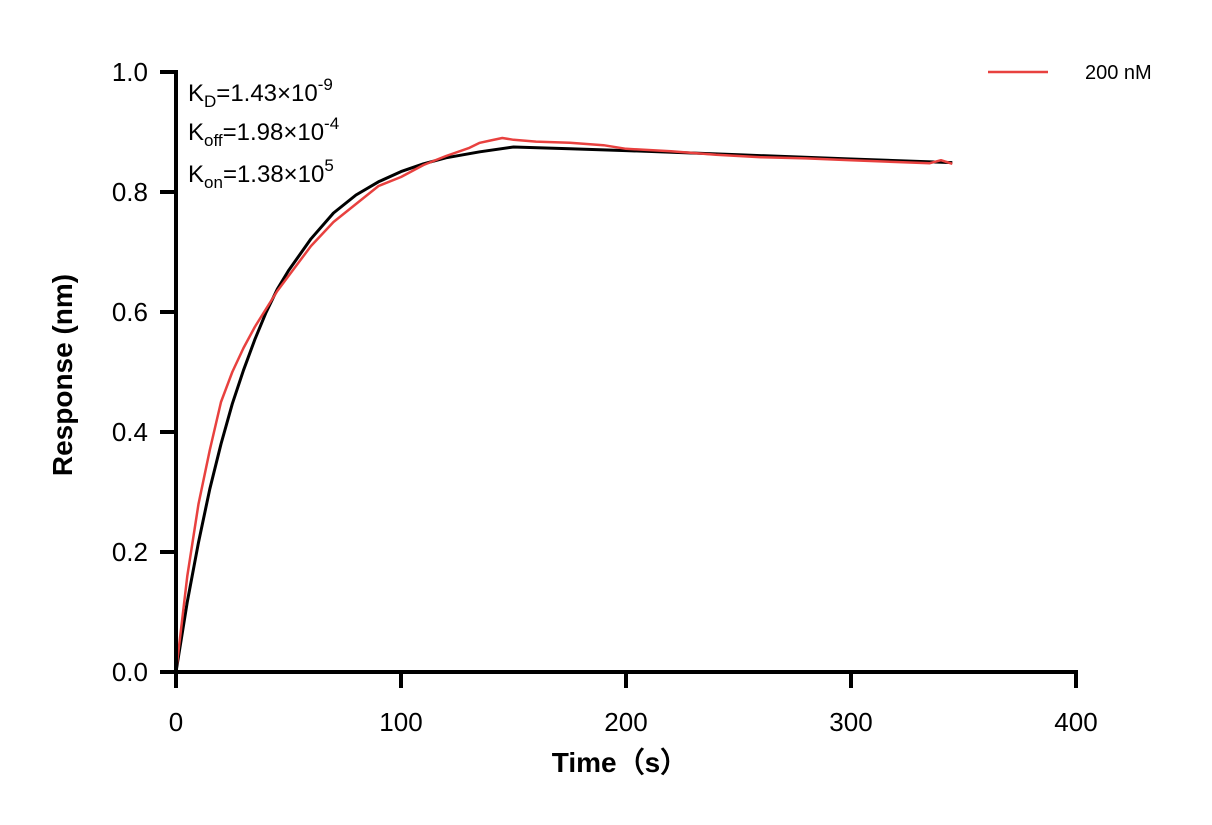 The width and height of the screenshot is (1212, 825). Describe the element at coordinates (1070, 73) in the screenshot. I see `legend: 200 nM` at that location.